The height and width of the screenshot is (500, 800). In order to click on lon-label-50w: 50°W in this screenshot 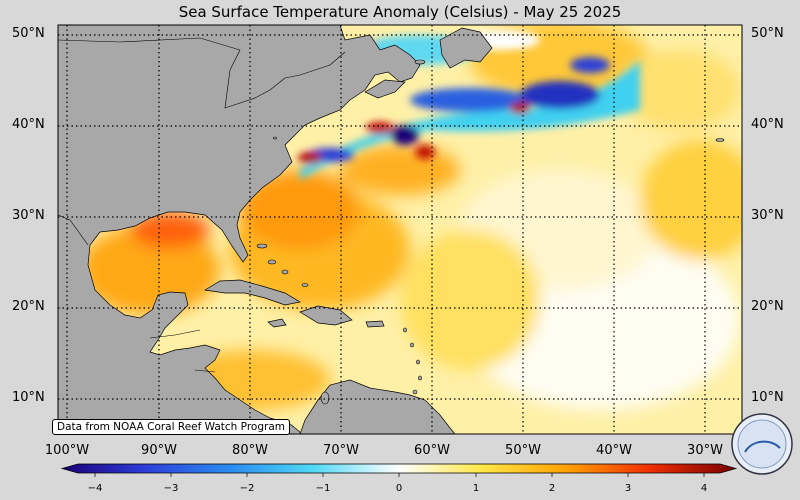, I will do `click(523, 450)`.